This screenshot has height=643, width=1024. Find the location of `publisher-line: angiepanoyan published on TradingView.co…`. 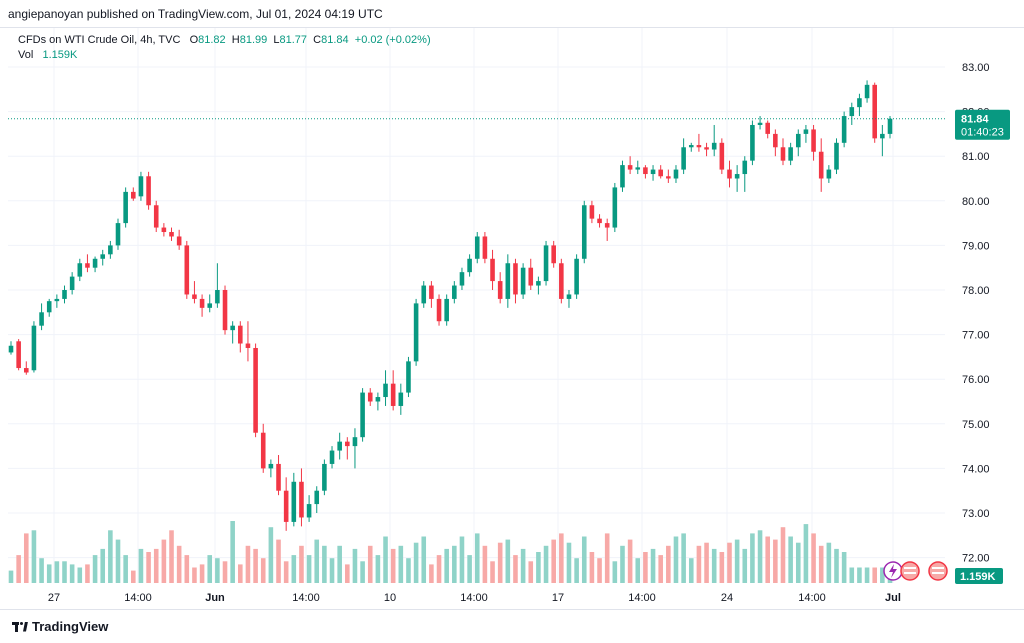

publisher-line: angiepanoyan published on TradingView.co… is located at coordinates (195, 14).